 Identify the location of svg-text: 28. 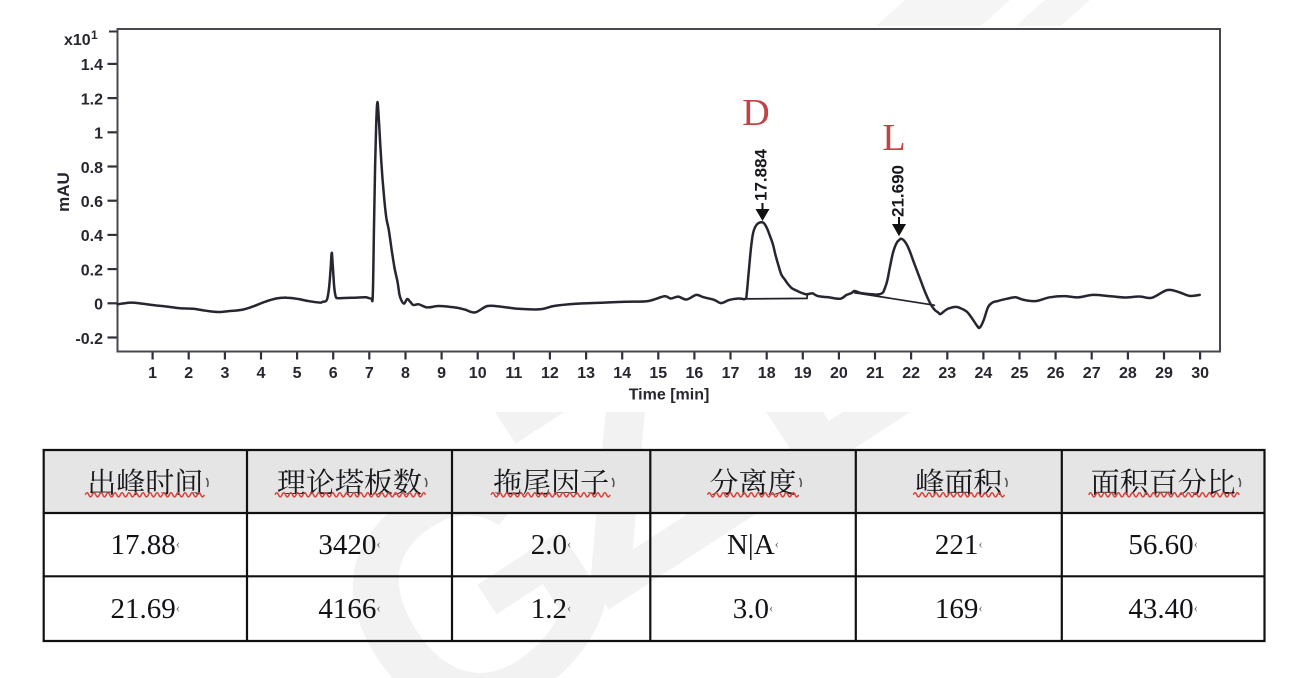
(1128, 373).